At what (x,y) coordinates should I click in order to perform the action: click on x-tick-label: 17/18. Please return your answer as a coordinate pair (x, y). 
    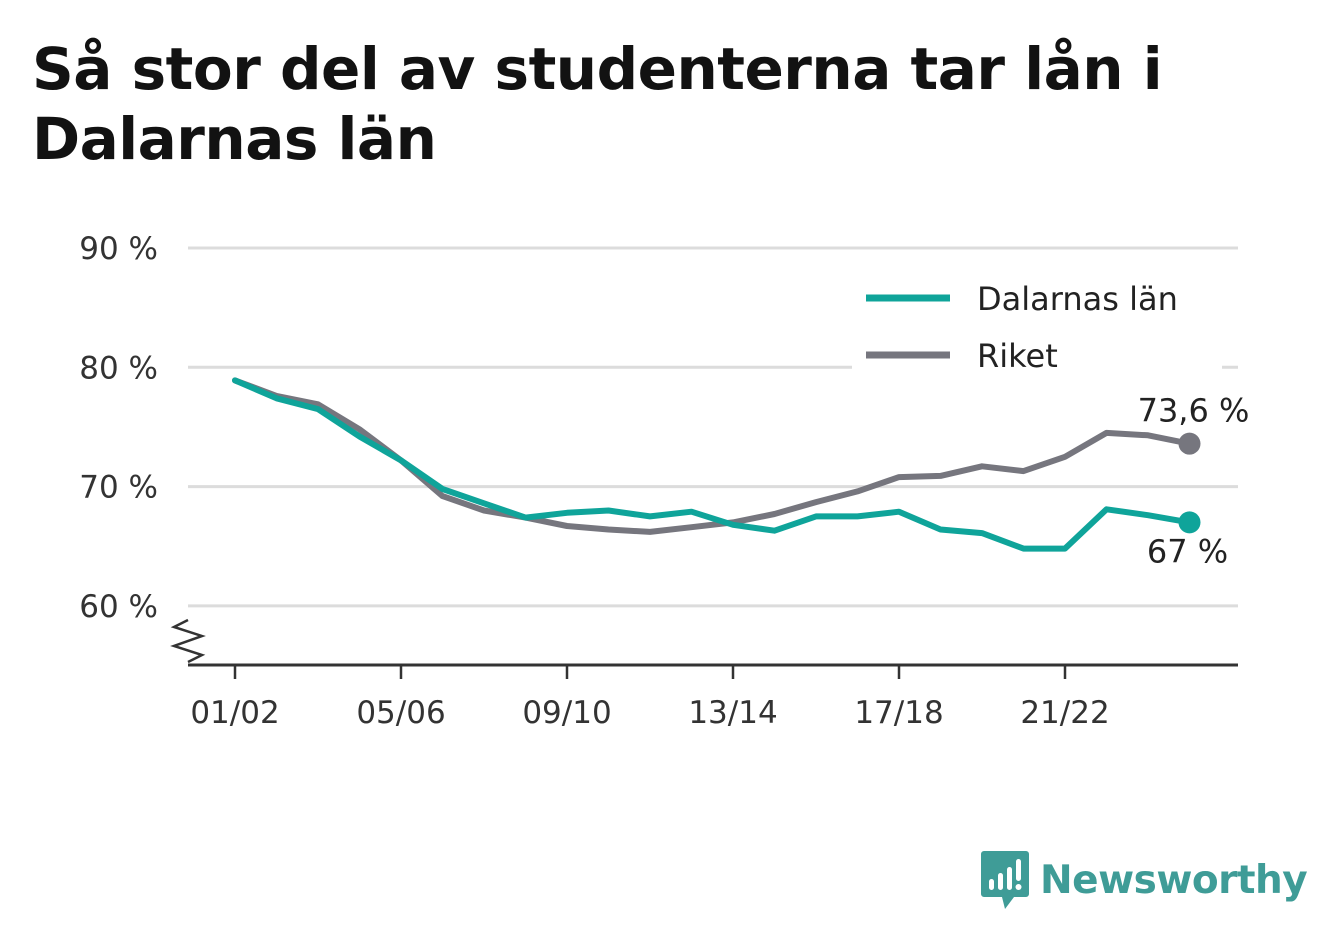
    Looking at the image, I should click on (898, 713).